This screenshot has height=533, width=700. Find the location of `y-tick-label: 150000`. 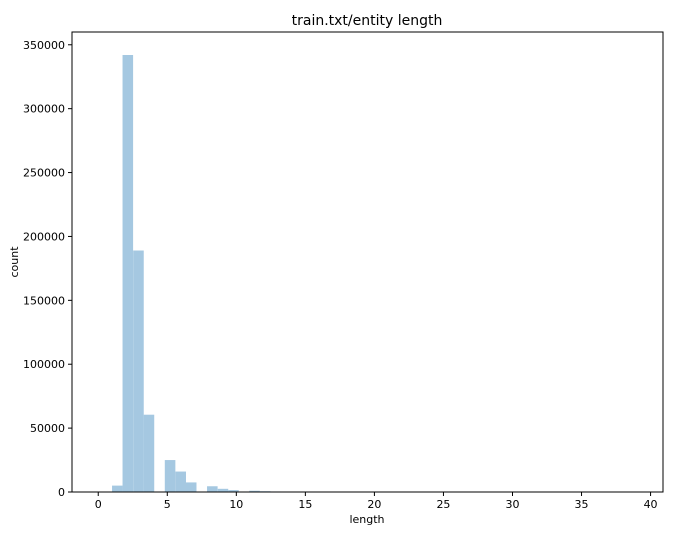

y-tick-label: 150000 is located at coordinates (44, 300).